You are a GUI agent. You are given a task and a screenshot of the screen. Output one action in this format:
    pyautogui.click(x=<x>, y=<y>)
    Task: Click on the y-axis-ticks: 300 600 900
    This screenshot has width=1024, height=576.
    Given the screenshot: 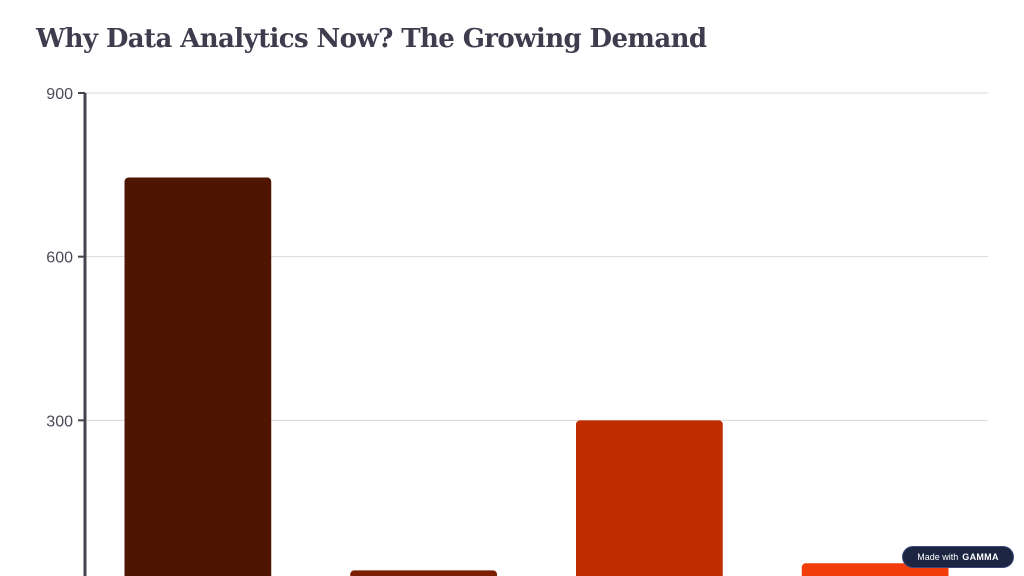 What is the action you would take?
    pyautogui.click(x=65, y=258)
    